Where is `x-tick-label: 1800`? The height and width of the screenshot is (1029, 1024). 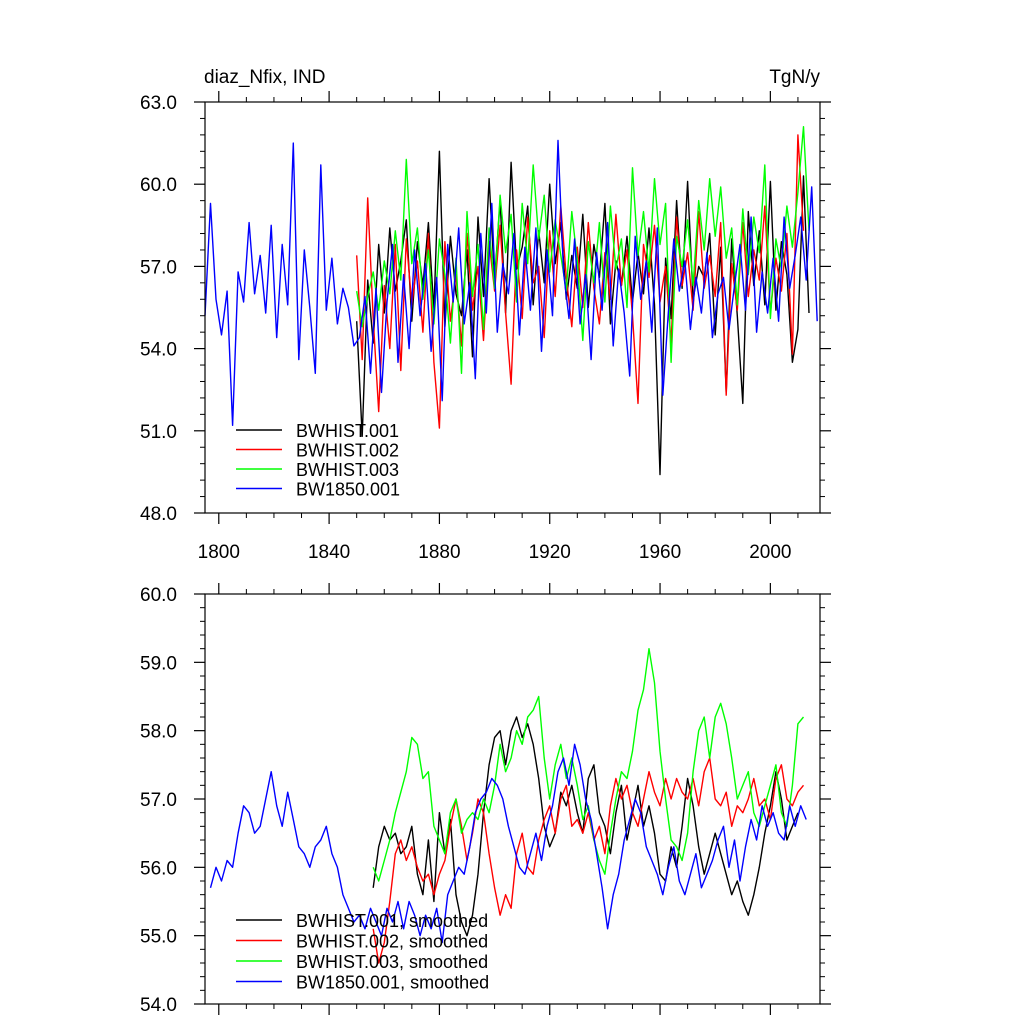 x-tick-label: 1800 is located at coordinates (219, 552).